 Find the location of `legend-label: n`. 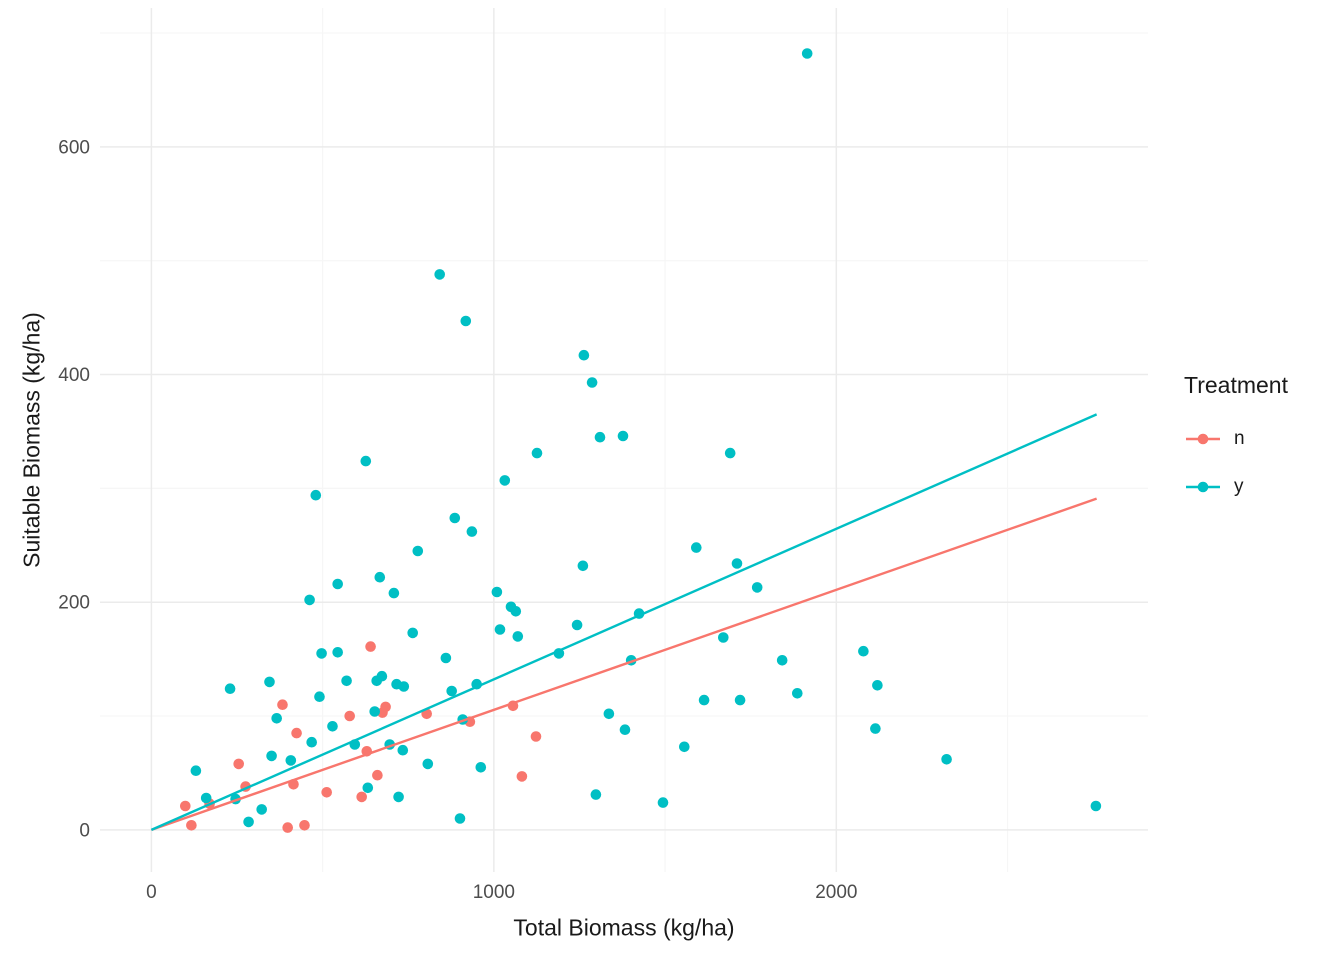

legend-label: n is located at coordinates (1239, 438).